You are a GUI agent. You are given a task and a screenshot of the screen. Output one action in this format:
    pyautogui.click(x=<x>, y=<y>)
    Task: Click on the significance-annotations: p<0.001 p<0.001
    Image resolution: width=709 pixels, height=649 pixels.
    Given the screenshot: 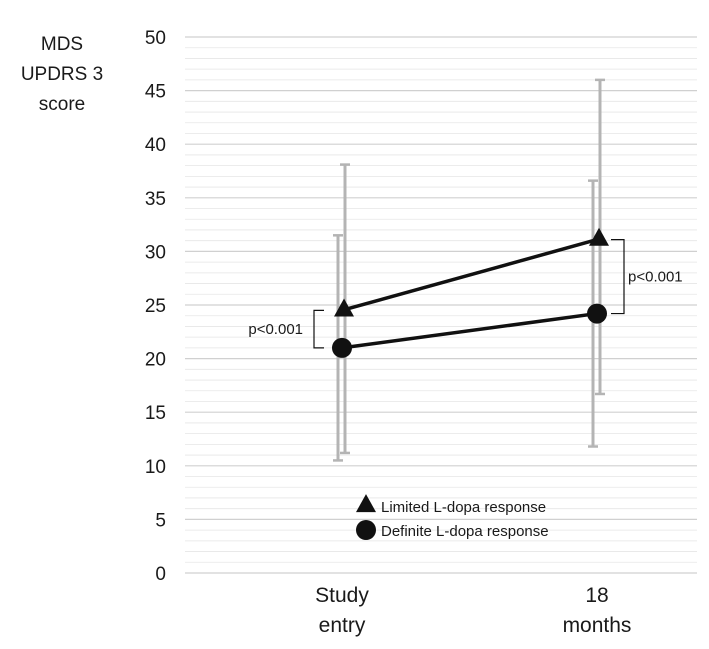 What is the action you would take?
    pyautogui.click(x=465, y=294)
    